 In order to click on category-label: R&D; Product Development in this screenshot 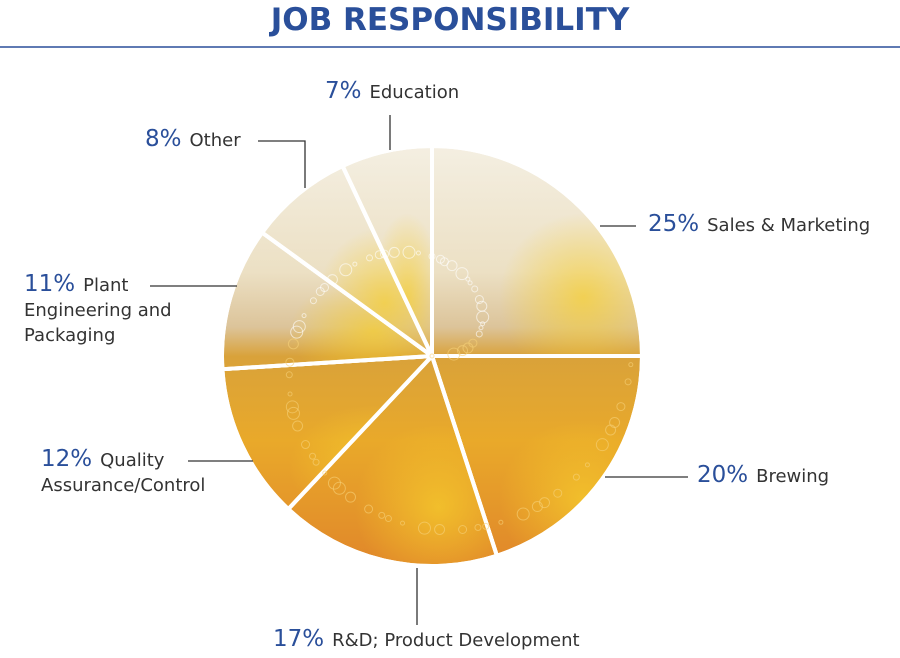, I will do `click(456, 640)`.